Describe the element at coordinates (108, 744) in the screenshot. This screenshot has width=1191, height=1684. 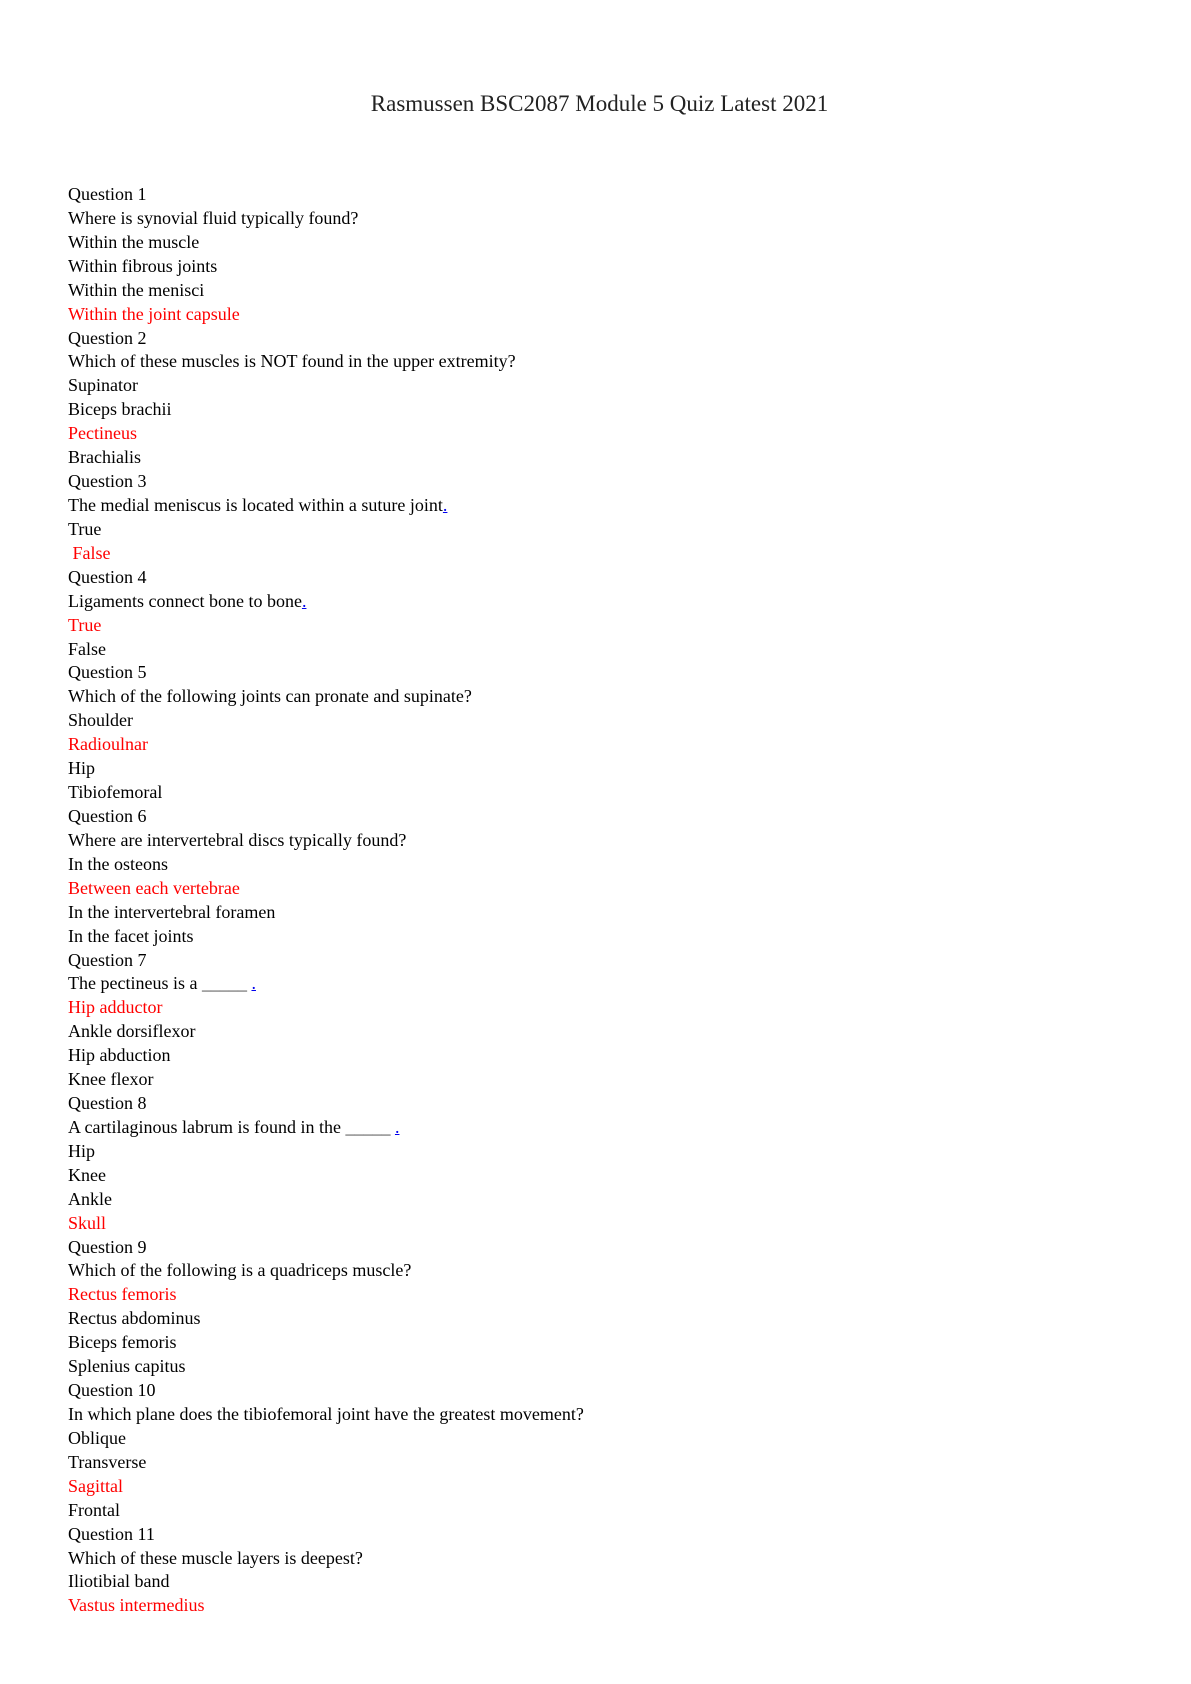
I see `correct-answer-option: Radioulnar` at that location.